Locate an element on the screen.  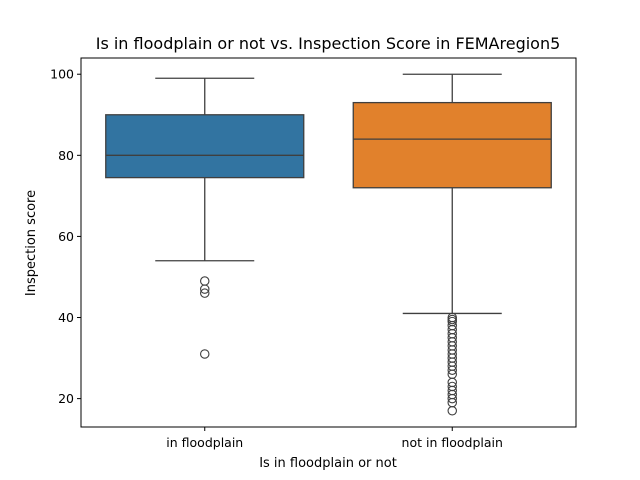
y-tick-label: 100 is located at coordinates (62, 74).